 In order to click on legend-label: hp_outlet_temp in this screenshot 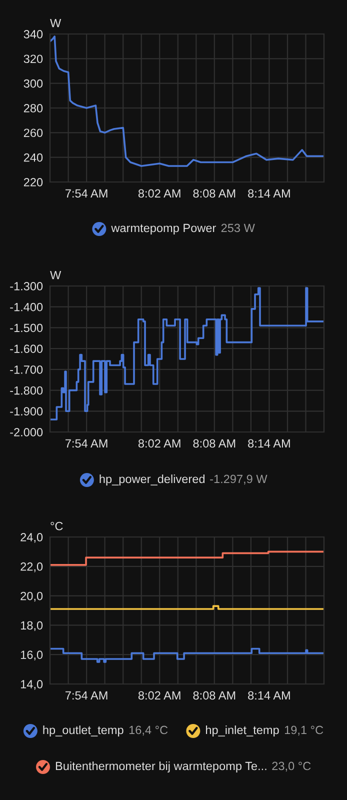, I will do `click(83, 731)`.